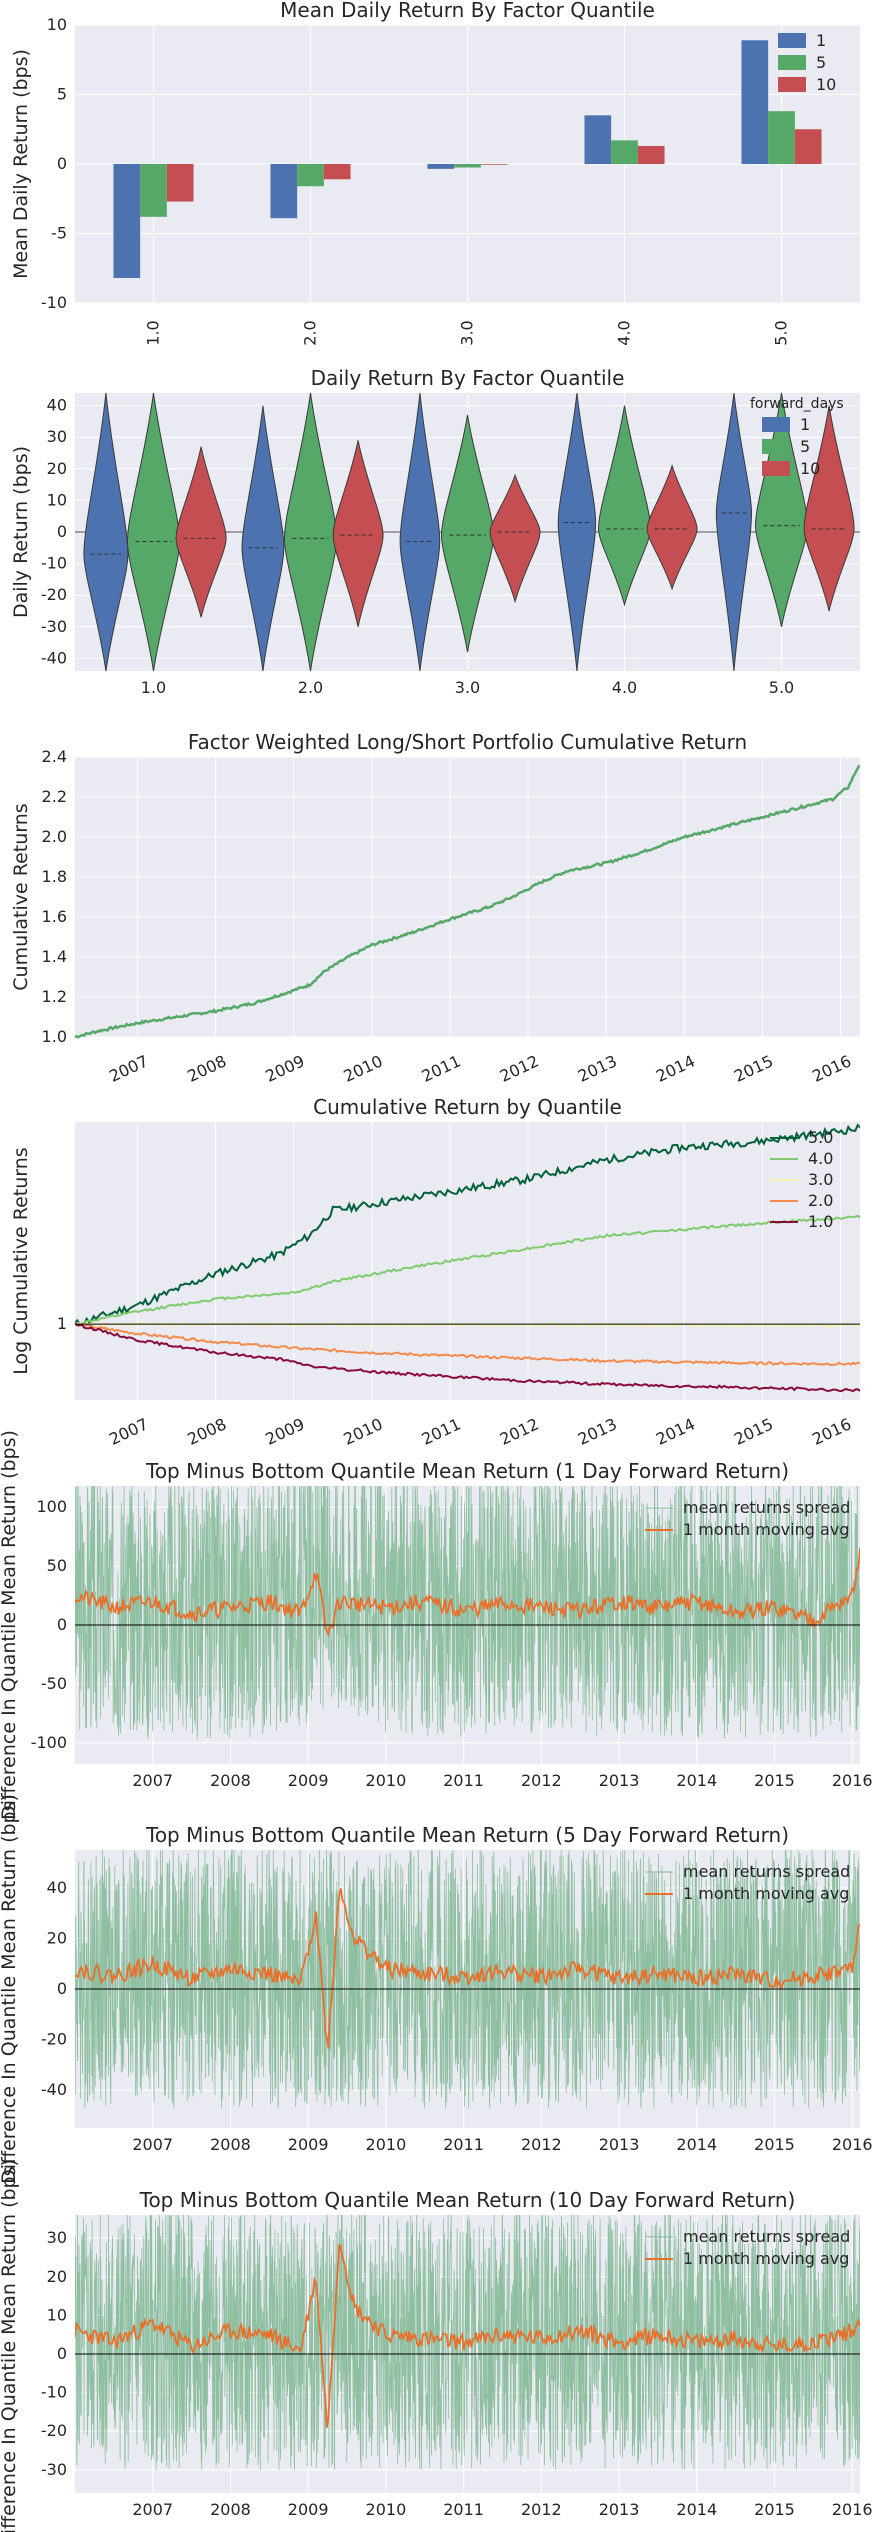  I want to click on y-tick-label: 2.2, so click(54, 796).